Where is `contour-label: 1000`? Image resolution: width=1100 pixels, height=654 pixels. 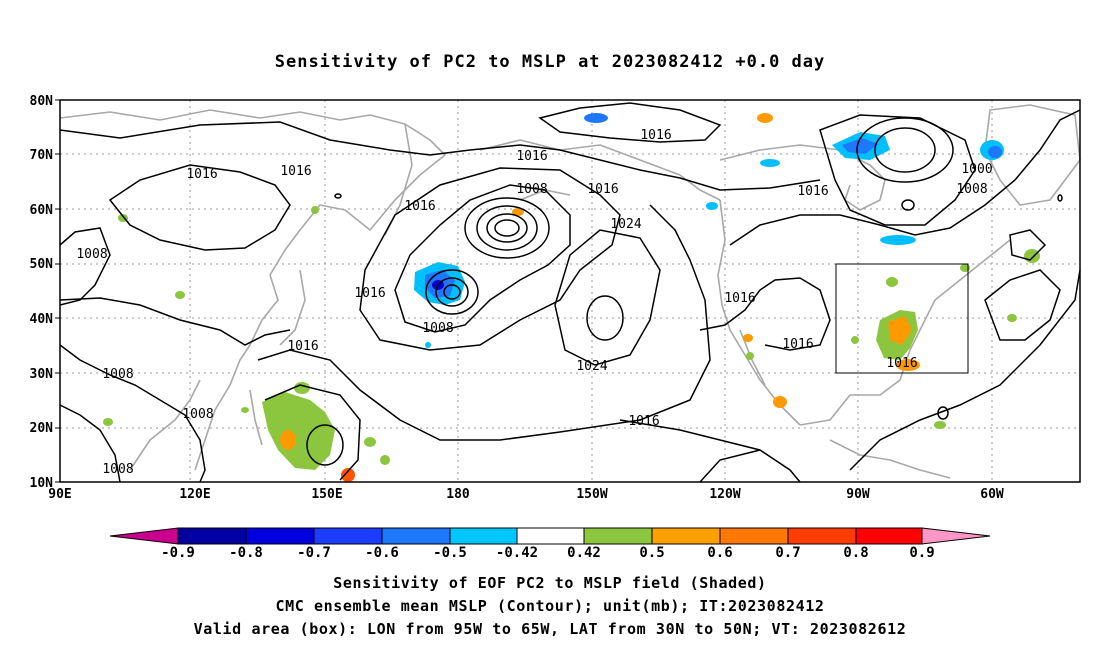
contour-label: 1000 is located at coordinates (976, 169).